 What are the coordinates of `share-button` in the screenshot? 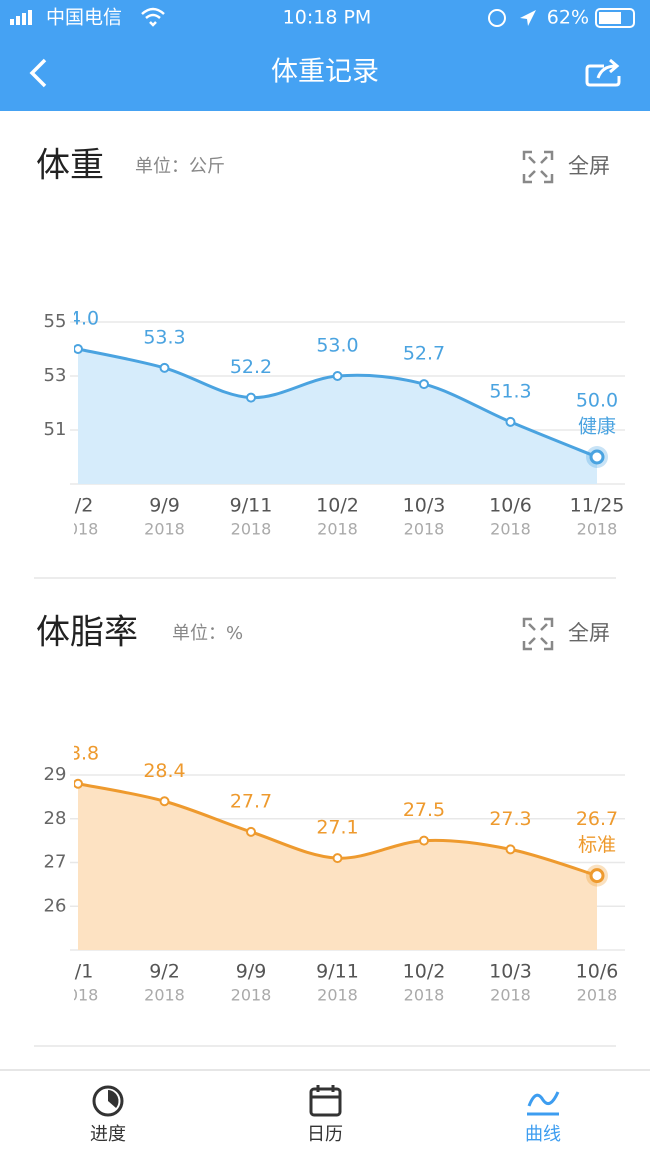 It's located at (603, 72).